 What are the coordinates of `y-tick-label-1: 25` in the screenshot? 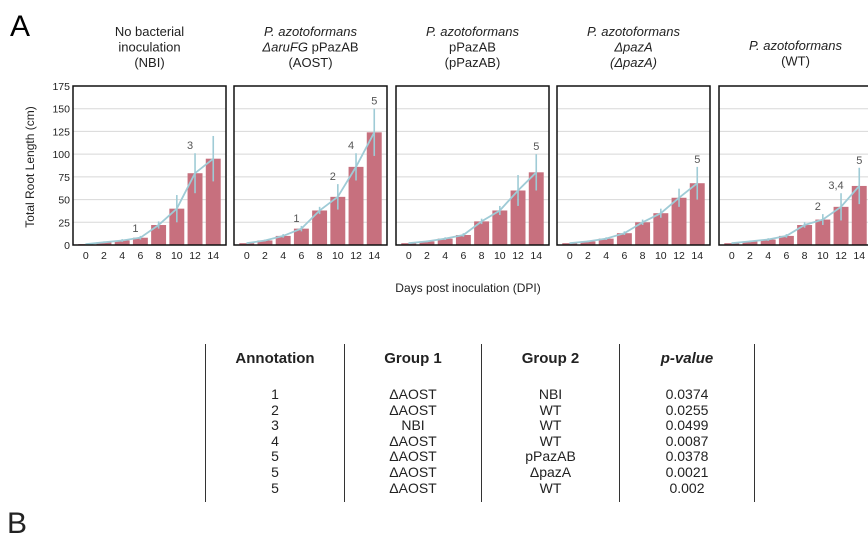 It's located at (64, 223).